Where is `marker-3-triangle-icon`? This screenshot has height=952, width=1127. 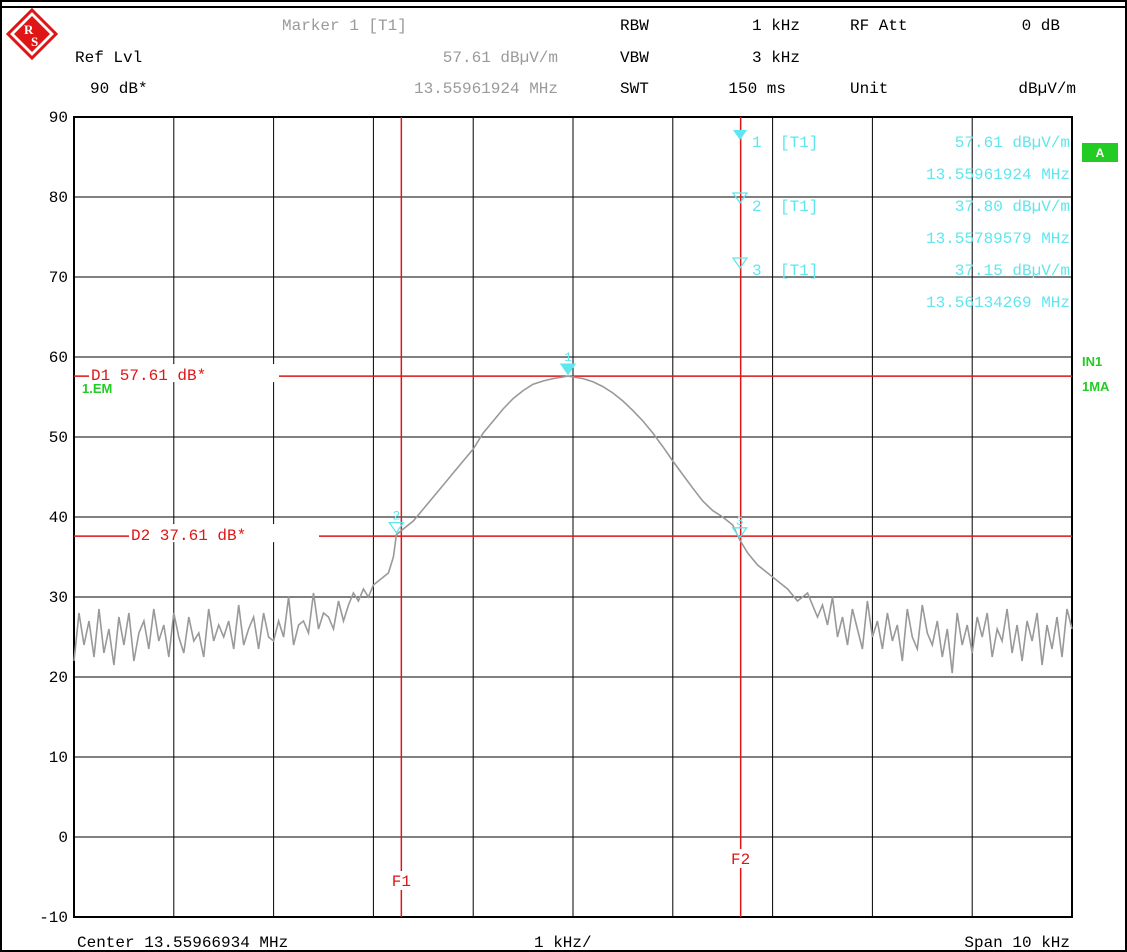 marker-3-triangle-icon is located at coordinates (740, 263).